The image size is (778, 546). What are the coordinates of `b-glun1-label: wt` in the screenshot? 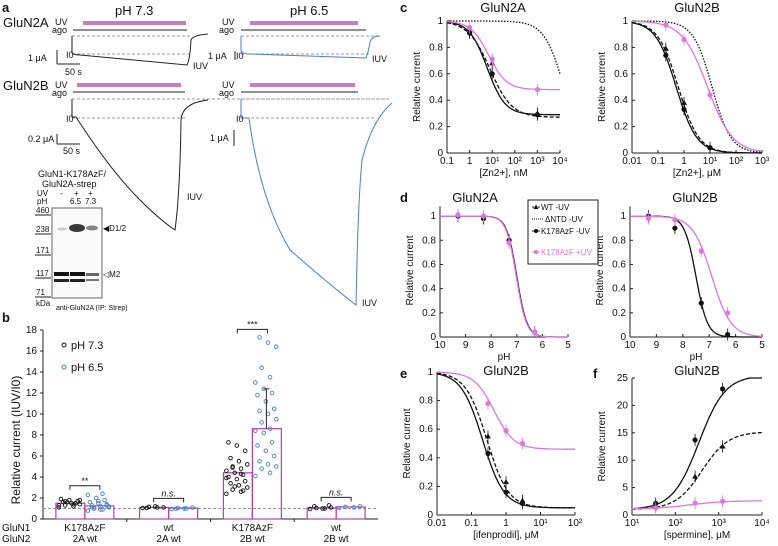 It's located at (335, 528).